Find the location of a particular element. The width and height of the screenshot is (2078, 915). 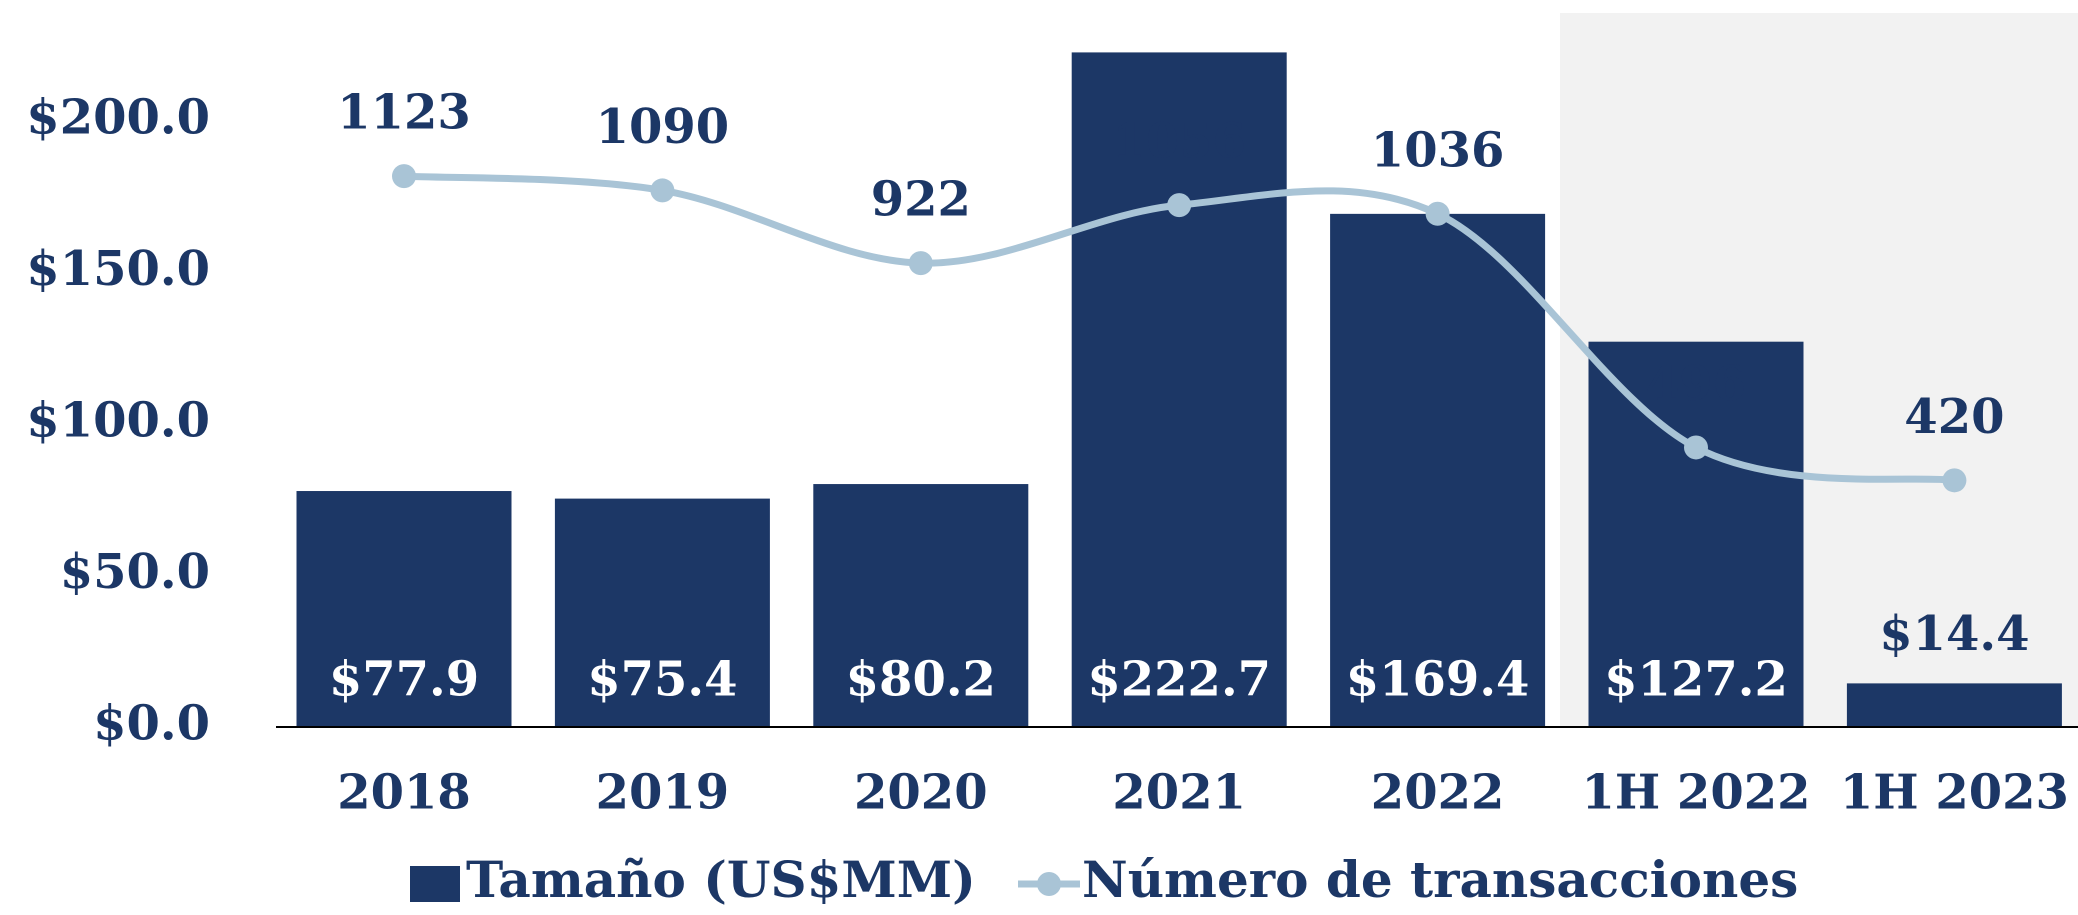

y-tick-label: $100.0 is located at coordinates (118, 421).